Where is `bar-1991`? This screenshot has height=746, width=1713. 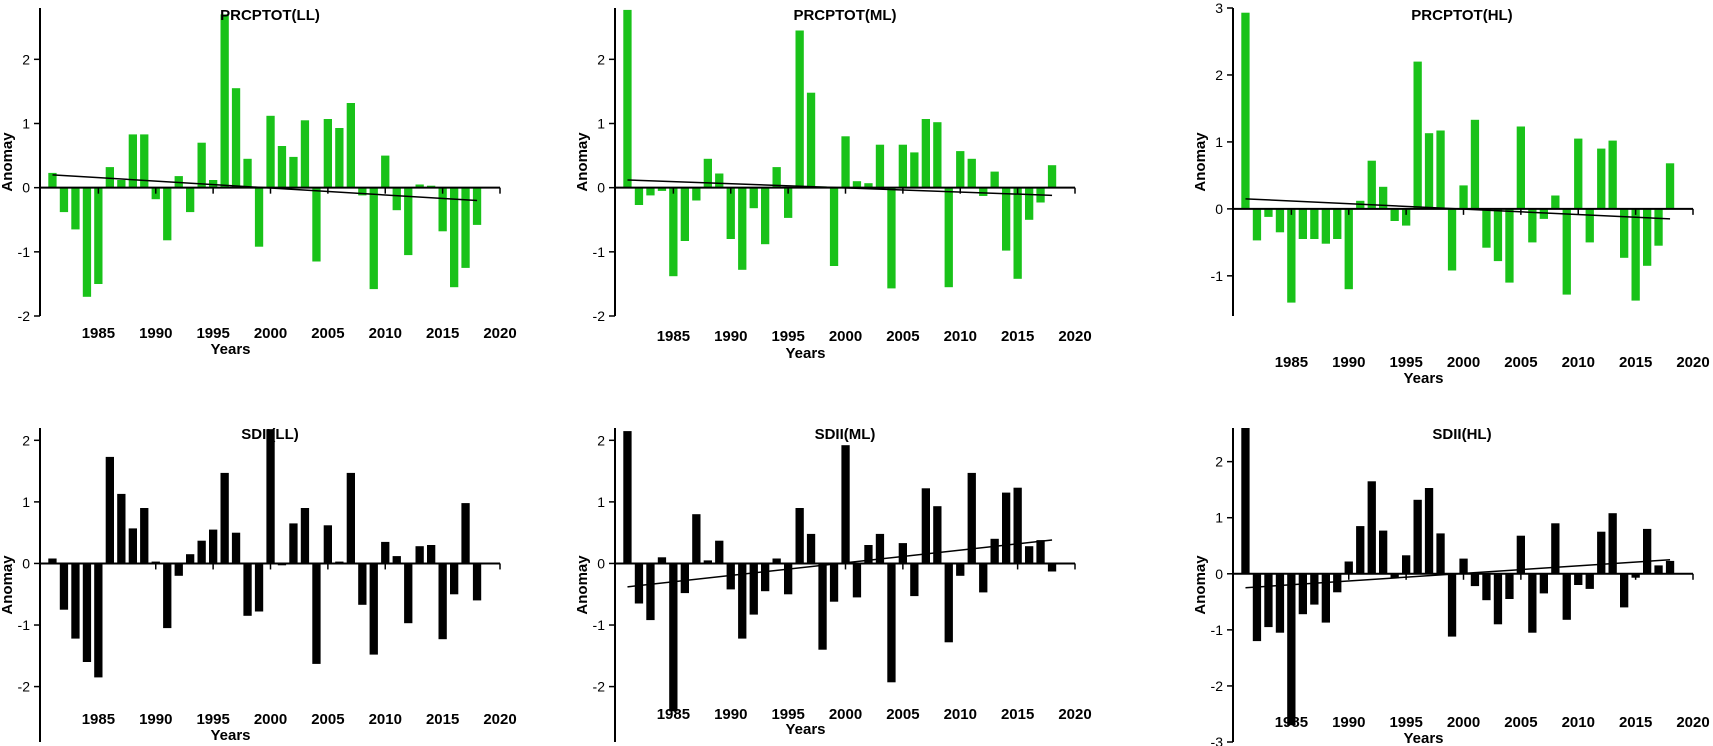
bar-1991 is located at coordinates (742, 228).